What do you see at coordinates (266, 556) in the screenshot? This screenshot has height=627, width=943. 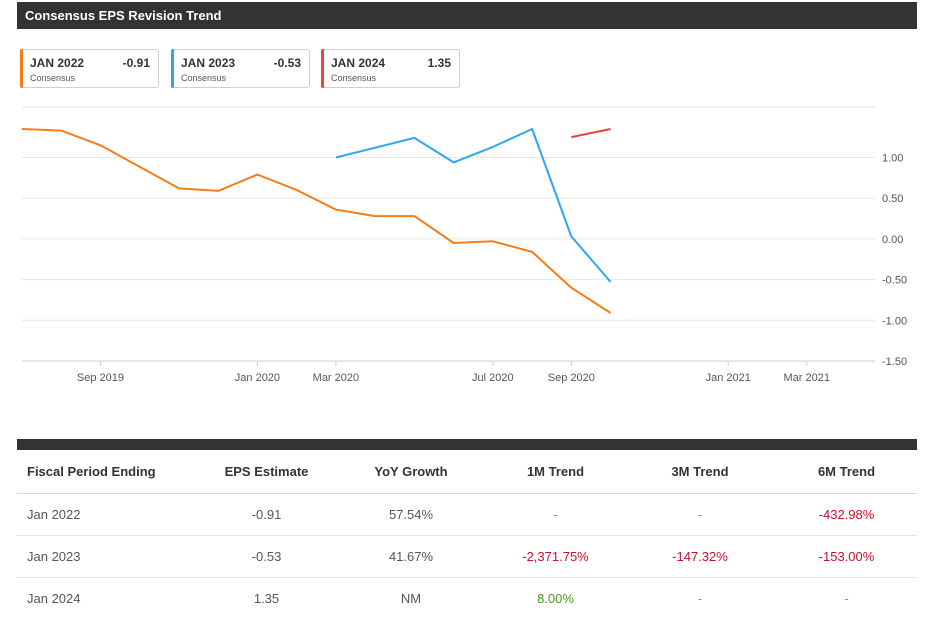 I see `cell-eps: -0.53` at bounding box center [266, 556].